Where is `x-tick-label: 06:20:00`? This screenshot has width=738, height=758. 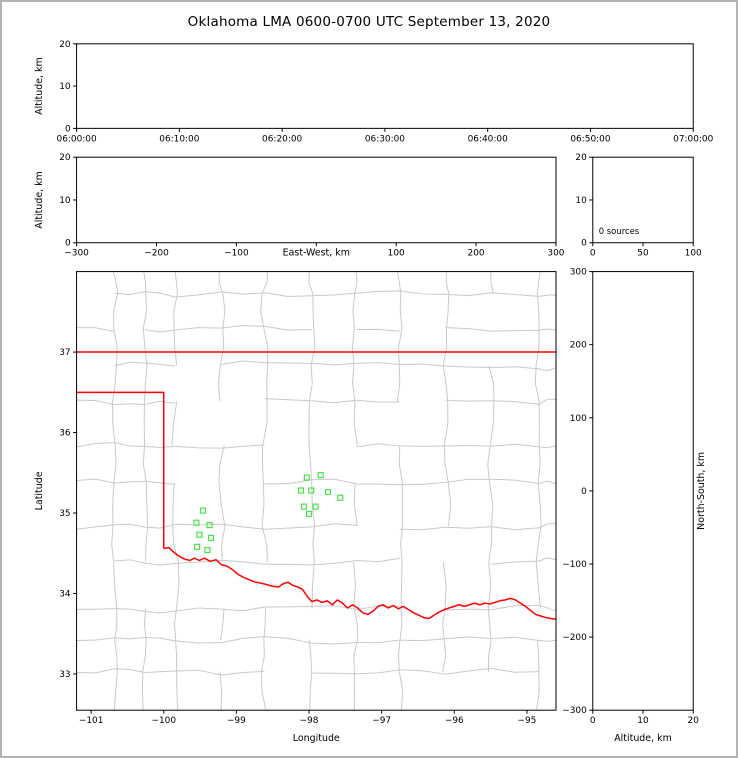 x-tick-label: 06:20:00 is located at coordinates (282, 139).